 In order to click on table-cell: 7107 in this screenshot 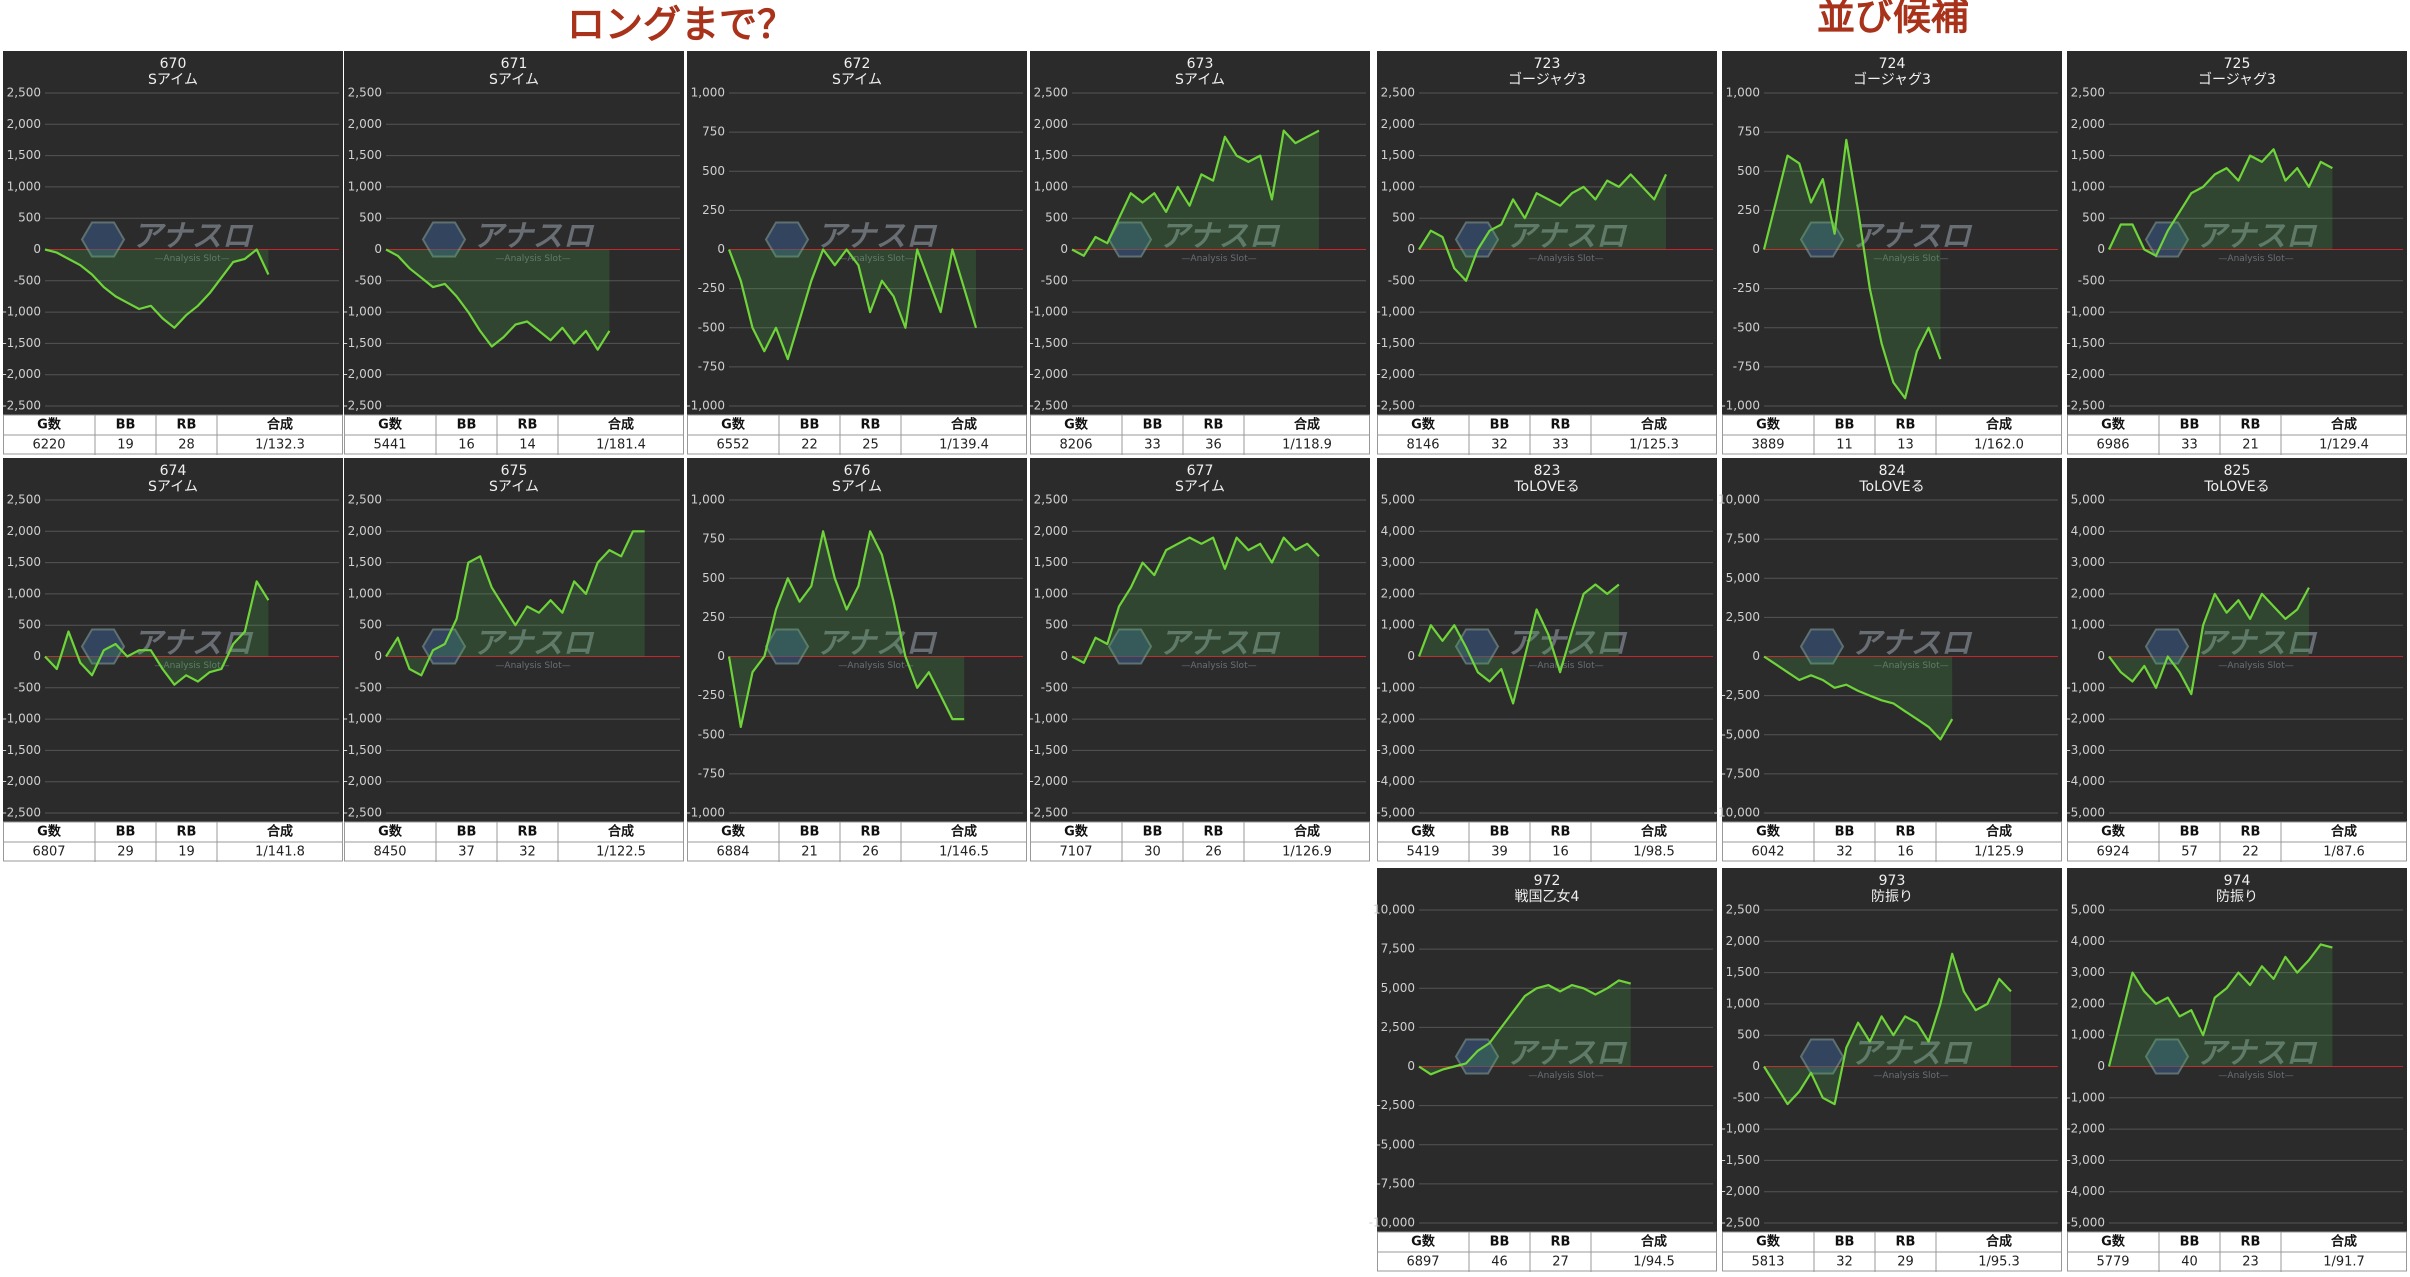, I will do `click(1075, 852)`.